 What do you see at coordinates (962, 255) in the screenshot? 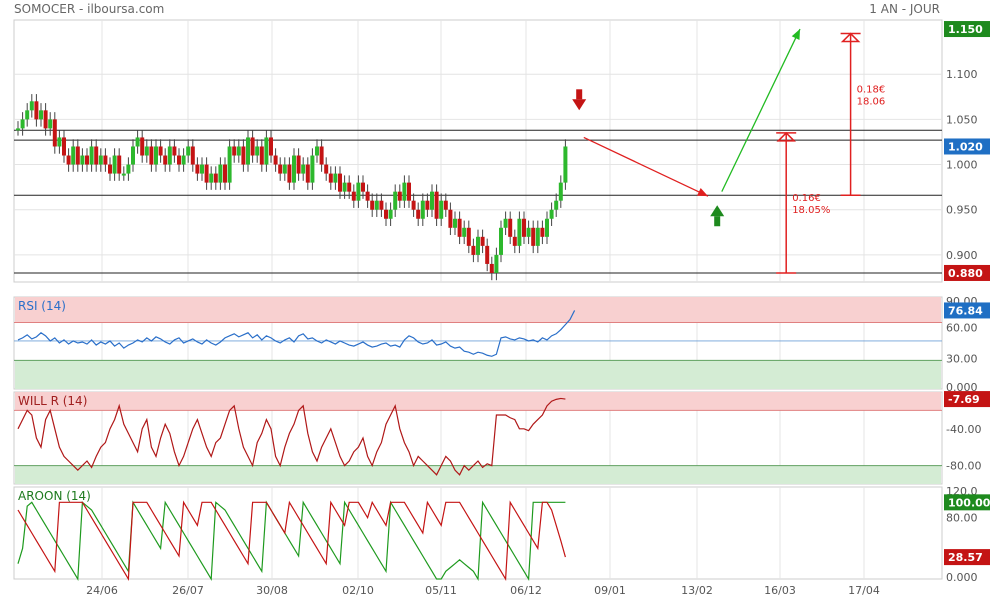
I see `price-y-tick: 0.900` at bounding box center [962, 255].